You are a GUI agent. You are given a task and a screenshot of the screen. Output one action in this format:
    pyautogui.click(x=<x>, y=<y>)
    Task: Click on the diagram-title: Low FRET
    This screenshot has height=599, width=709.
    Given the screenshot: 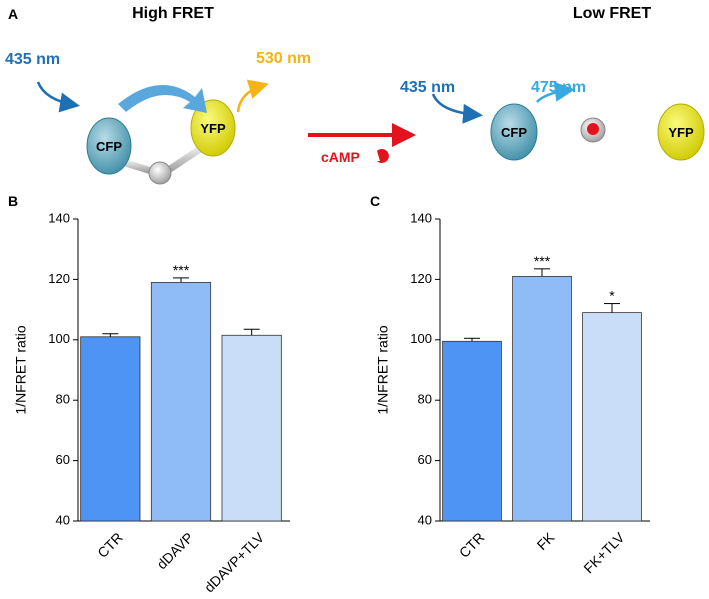 What is the action you would take?
    pyautogui.click(x=612, y=13)
    